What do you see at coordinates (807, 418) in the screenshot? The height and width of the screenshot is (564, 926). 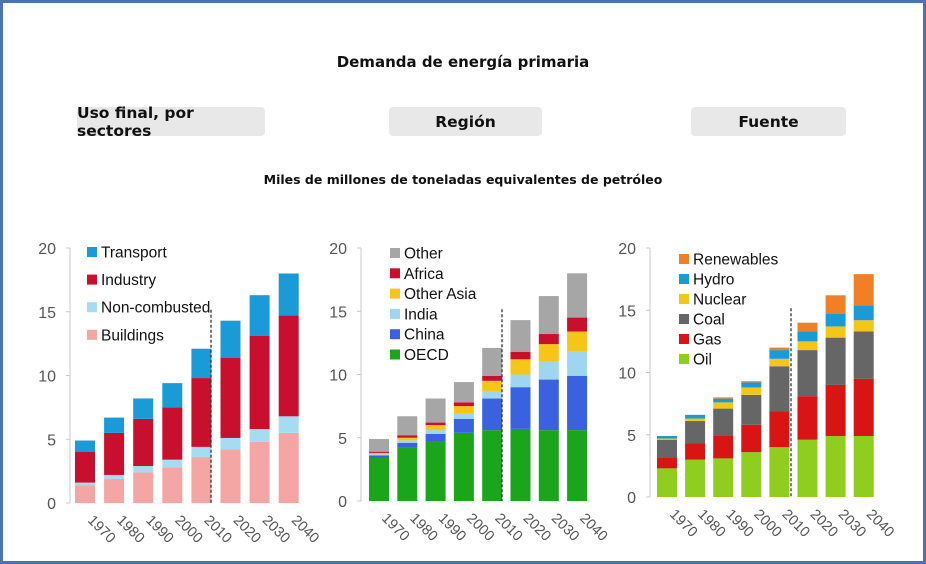 I see `bar-segment-gas-2020` at bounding box center [807, 418].